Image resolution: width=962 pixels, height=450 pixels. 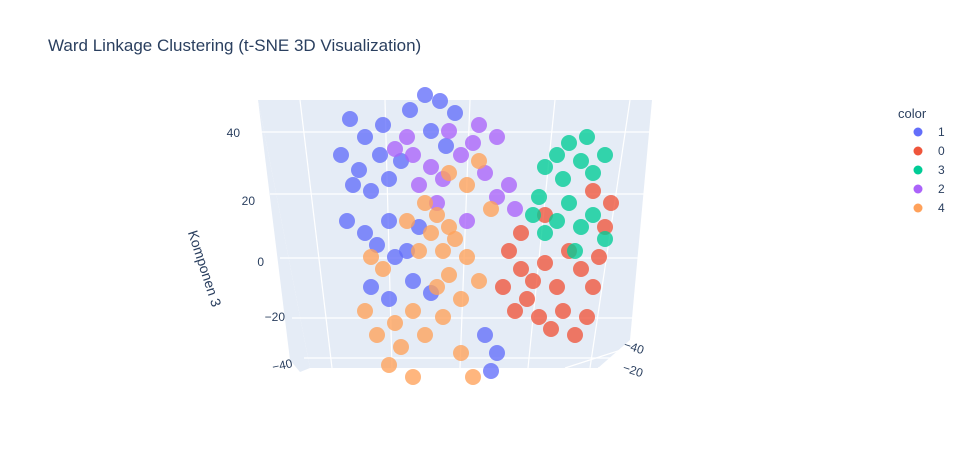 I want to click on legend-item-0: 0, so click(x=929, y=151).